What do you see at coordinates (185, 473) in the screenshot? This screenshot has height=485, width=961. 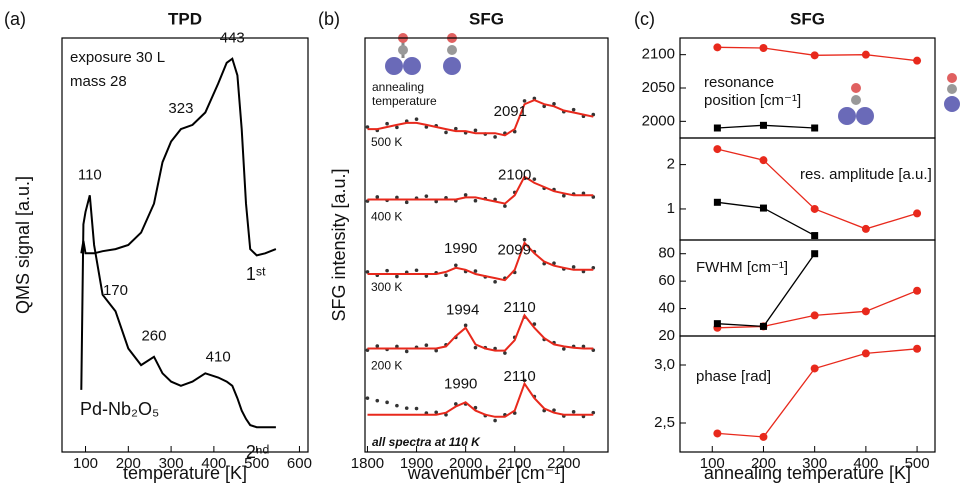 I see `x-axis-label: temperature [K]` at bounding box center [185, 473].